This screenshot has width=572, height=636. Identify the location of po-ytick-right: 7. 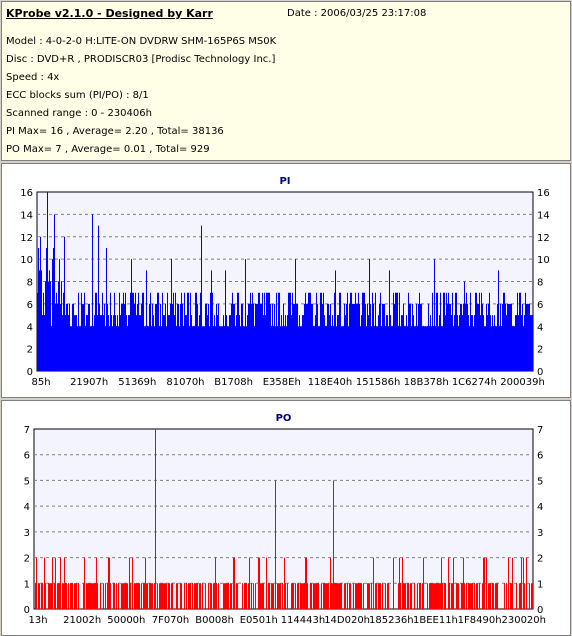
(540, 430).